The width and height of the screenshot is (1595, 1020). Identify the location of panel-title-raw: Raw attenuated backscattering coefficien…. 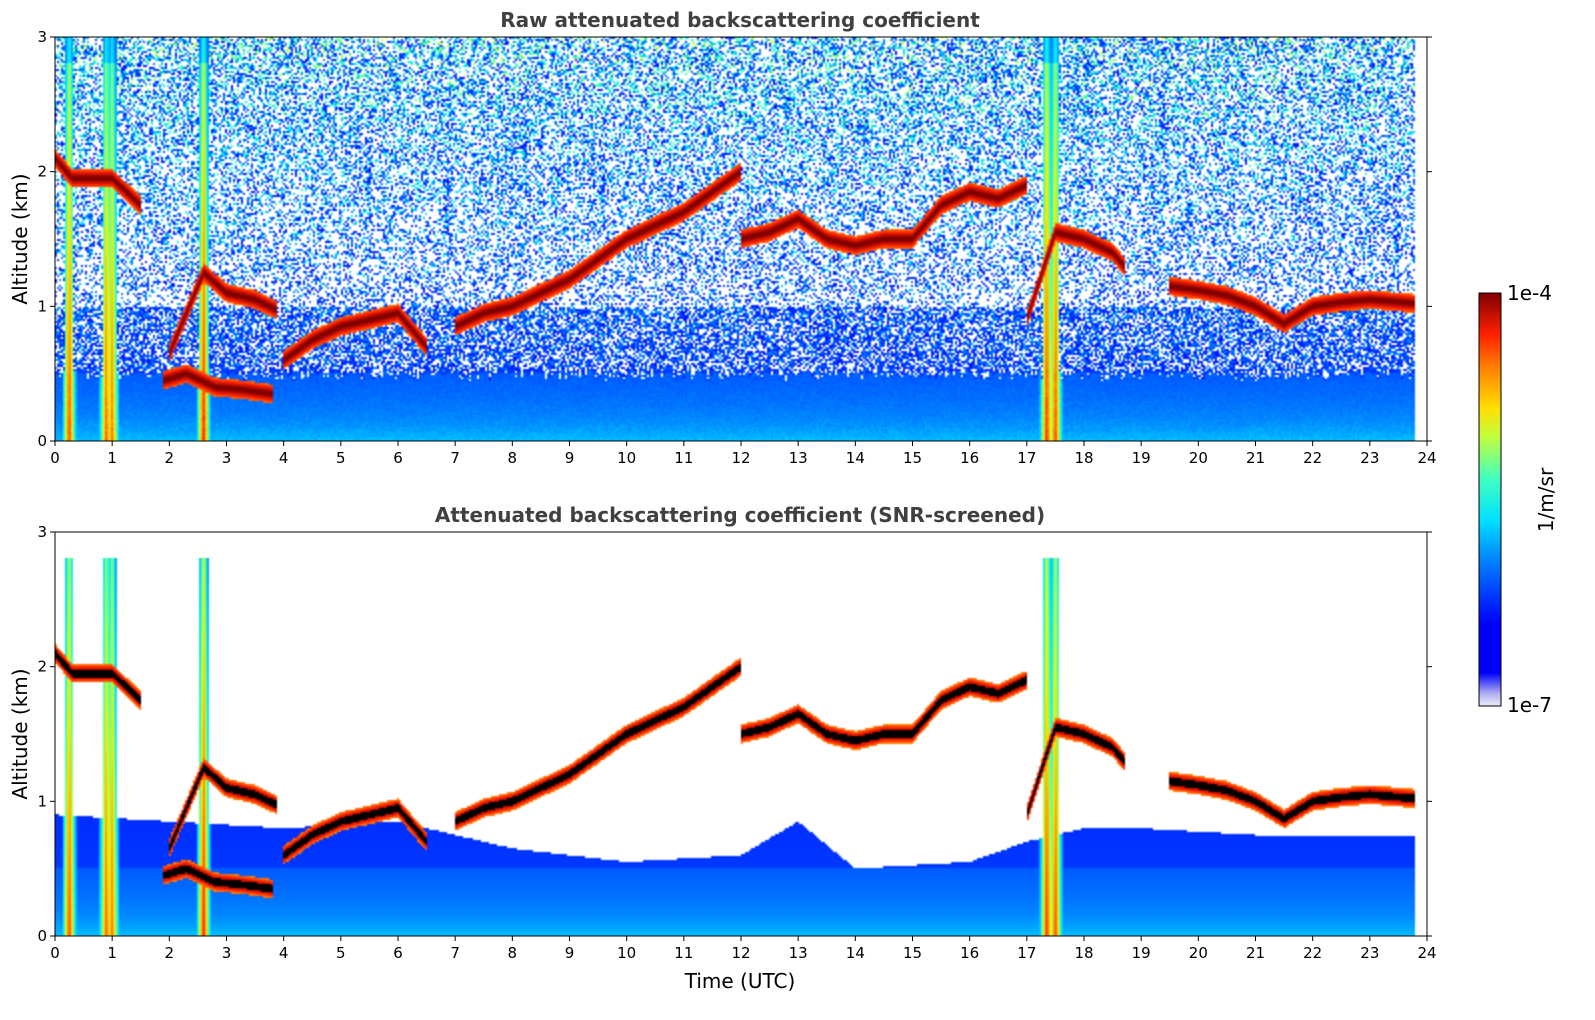
(740, 20).